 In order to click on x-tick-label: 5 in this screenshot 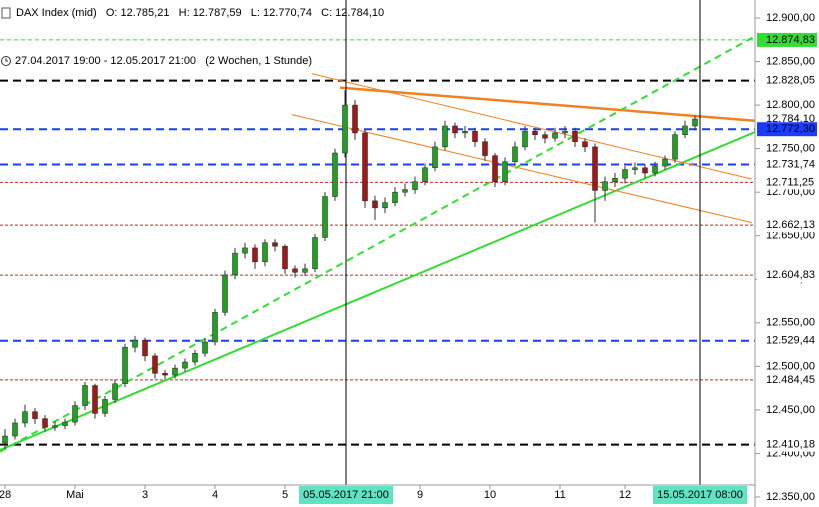, I will do `click(285, 495)`.